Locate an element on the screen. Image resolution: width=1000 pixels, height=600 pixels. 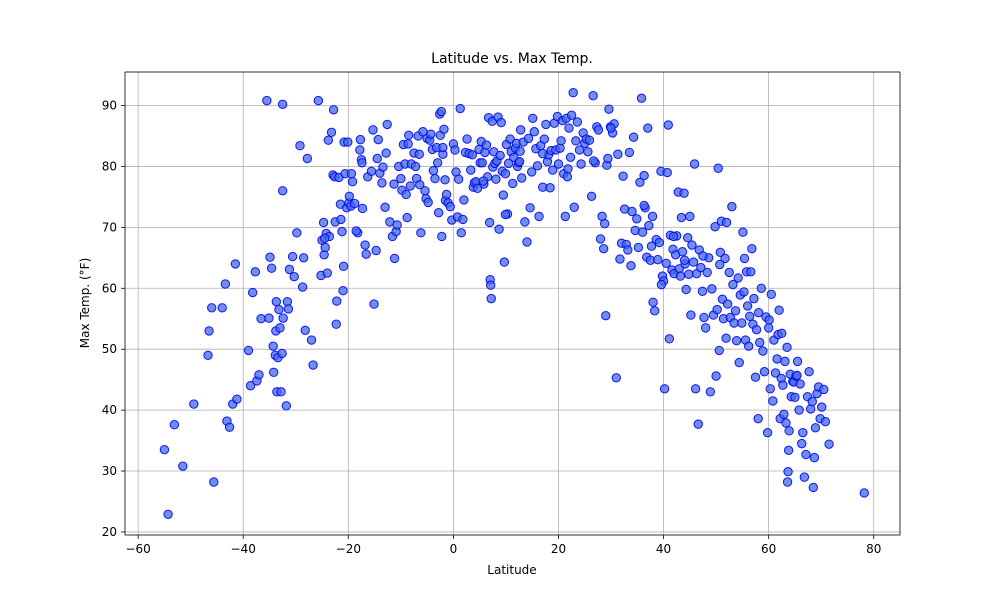
y-tick-label: 90 is located at coordinates (109, 106).